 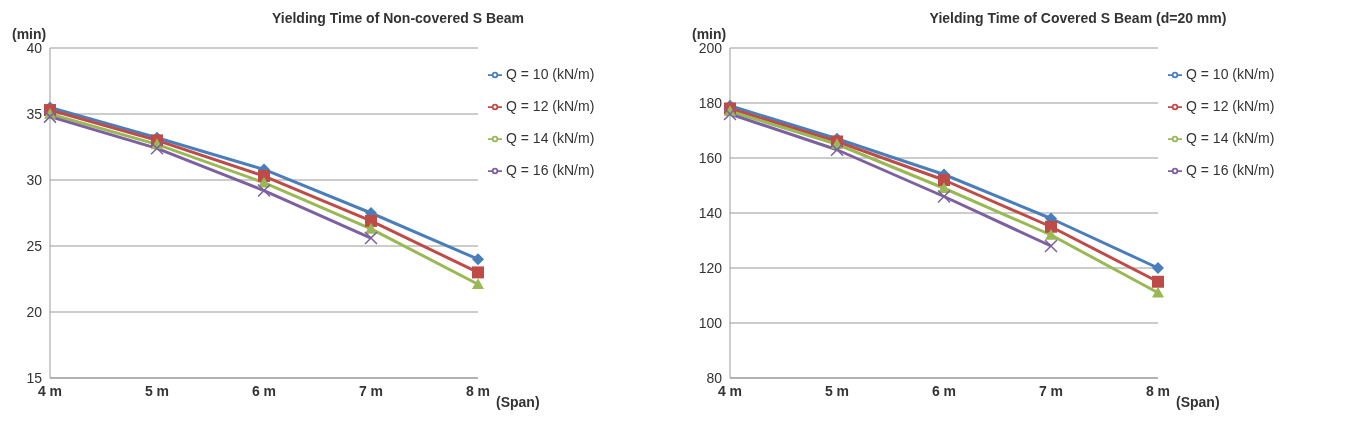 I want to click on y-tick-label: 180, so click(x=710, y=102).